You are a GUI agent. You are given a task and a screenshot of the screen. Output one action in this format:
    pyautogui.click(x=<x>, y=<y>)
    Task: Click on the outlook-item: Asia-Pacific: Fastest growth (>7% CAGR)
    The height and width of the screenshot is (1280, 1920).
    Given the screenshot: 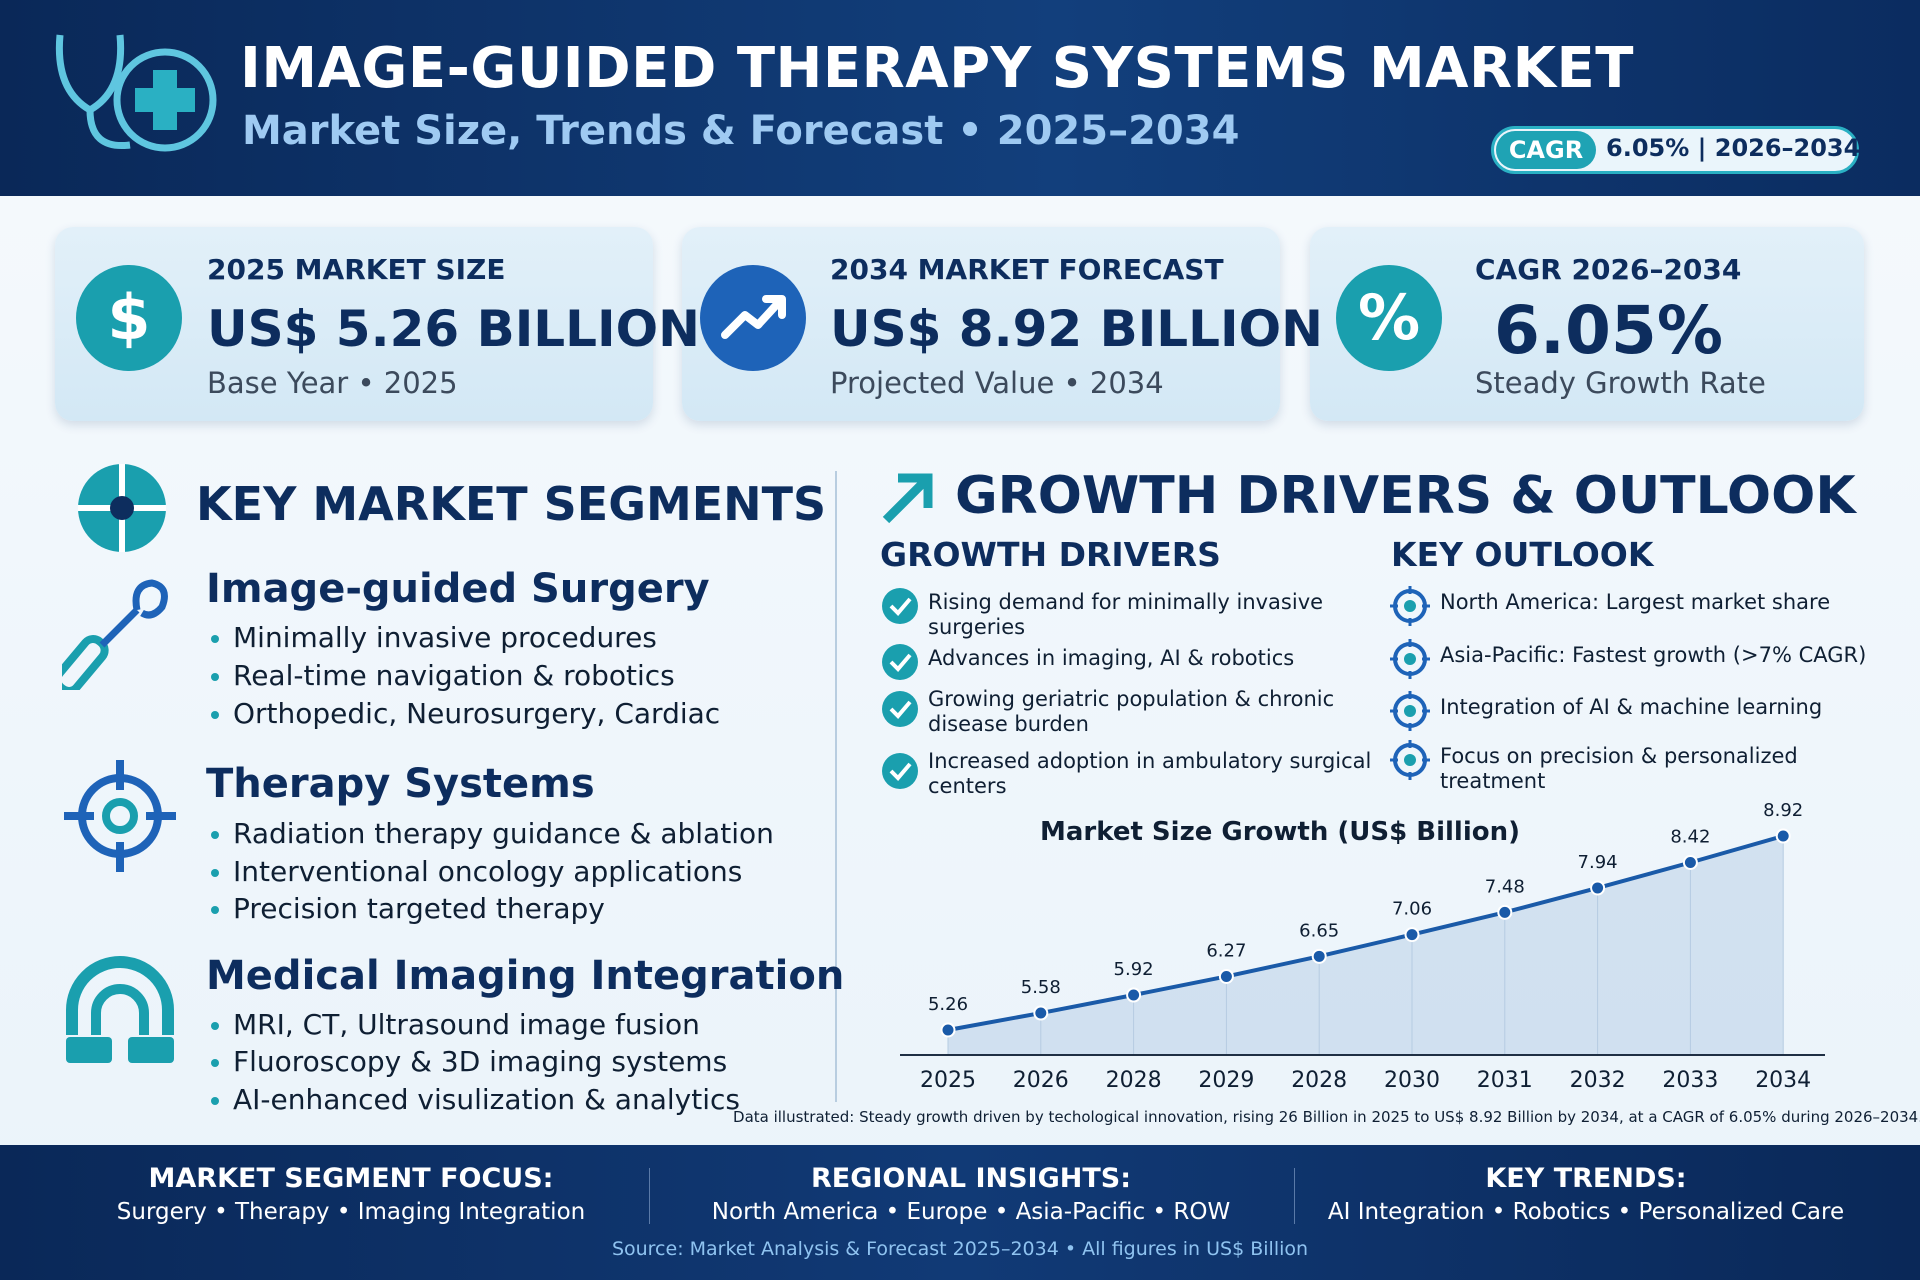 What is the action you would take?
    pyautogui.click(x=1653, y=655)
    